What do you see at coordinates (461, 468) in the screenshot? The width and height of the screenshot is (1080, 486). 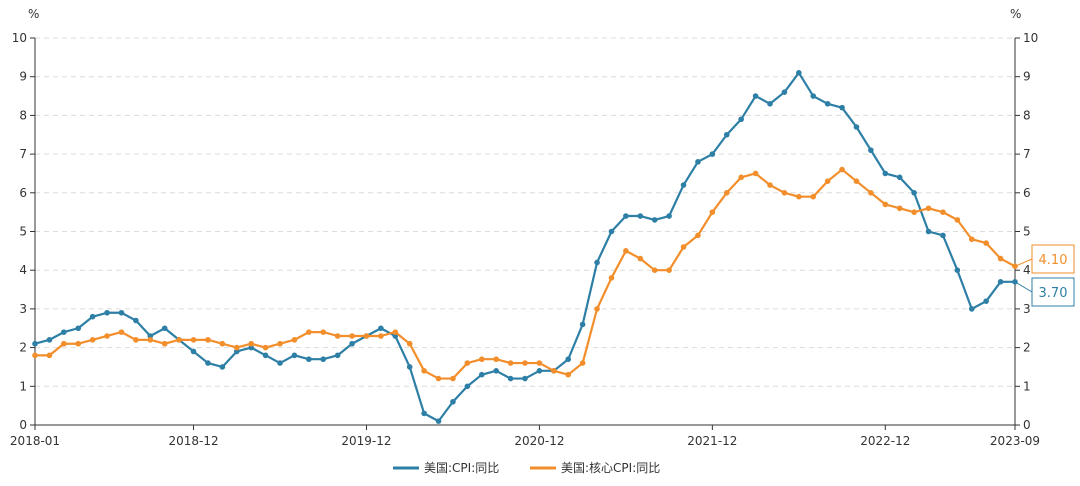 I see `legend-label-cpi: 美国:CPI:同比` at bounding box center [461, 468].